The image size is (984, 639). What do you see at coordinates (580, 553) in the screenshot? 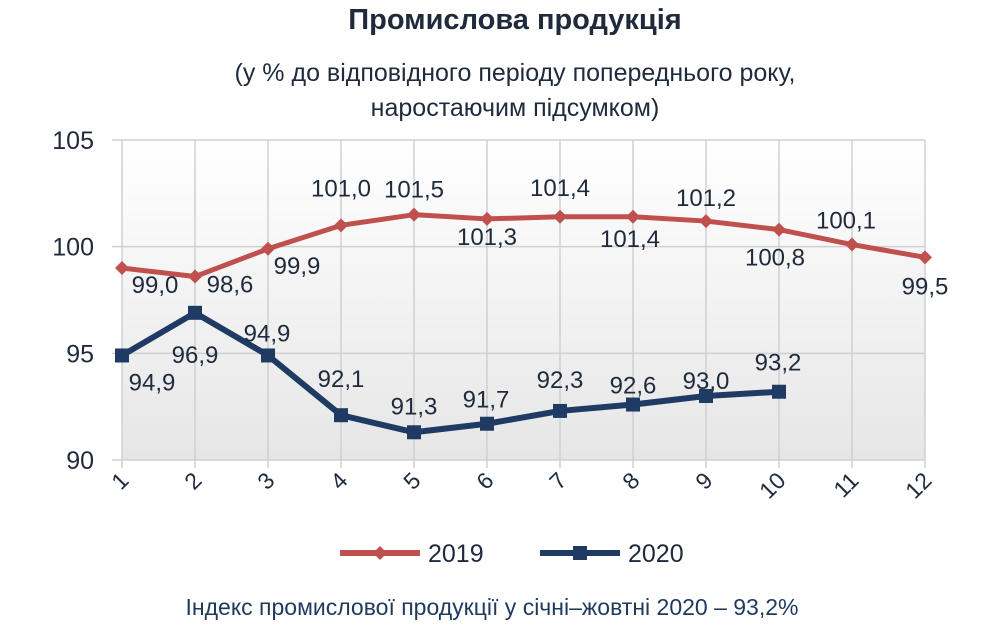
I see `legend-marker-2020` at bounding box center [580, 553].